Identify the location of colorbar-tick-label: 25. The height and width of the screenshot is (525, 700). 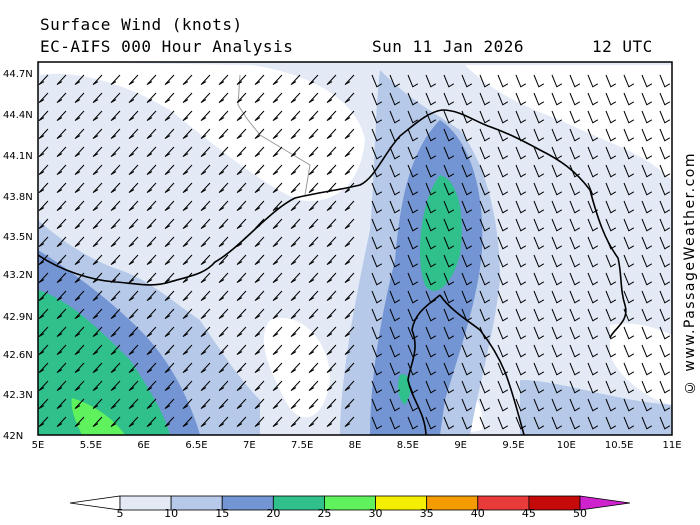
(324, 513).